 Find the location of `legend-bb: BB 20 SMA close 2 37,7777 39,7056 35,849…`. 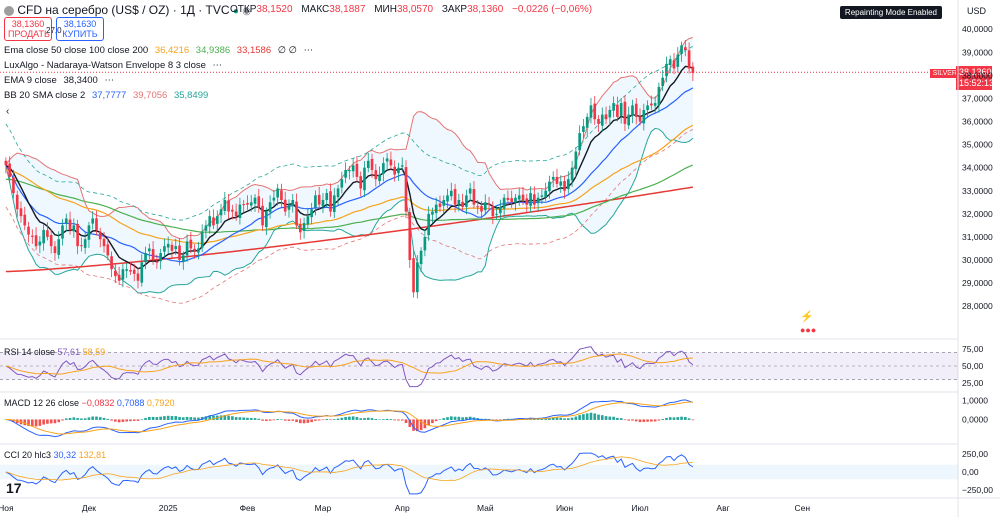

legend-bb: BB 20 SMA close 2 37,7777 39,7056 35,849… is located at coordinates (106, 95).